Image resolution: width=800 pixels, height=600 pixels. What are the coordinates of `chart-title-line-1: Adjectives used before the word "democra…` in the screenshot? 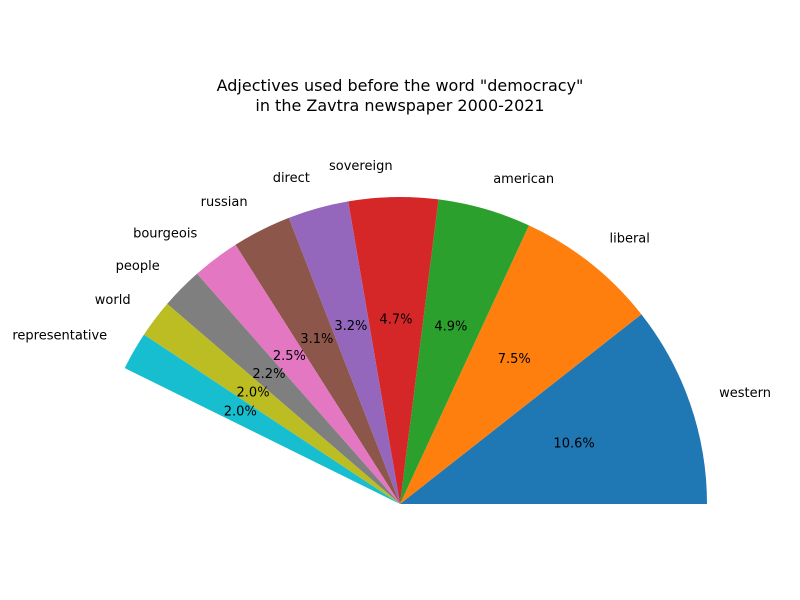 It's located at (400, 85).